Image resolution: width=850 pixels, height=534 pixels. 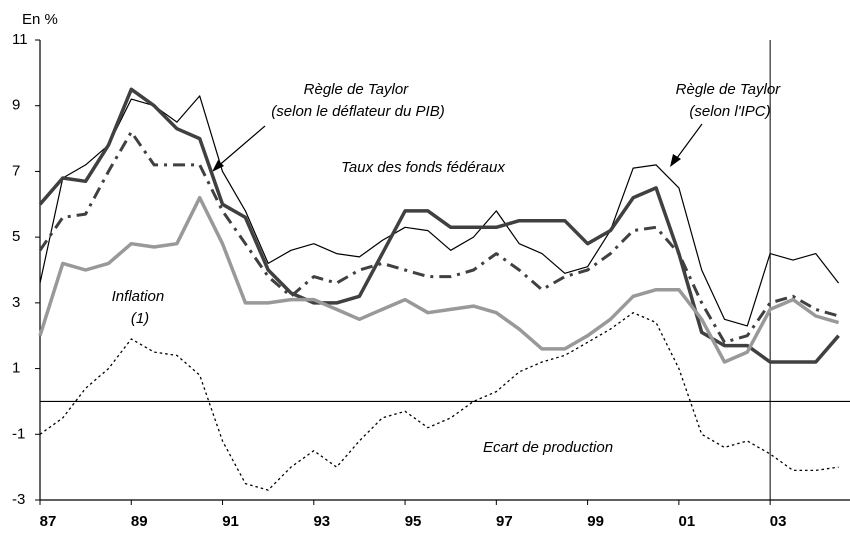 What do you see at coordinates (16, 302) in the screenshot?
I see `y-tick-label: 3` at bounding box center [16, 302].